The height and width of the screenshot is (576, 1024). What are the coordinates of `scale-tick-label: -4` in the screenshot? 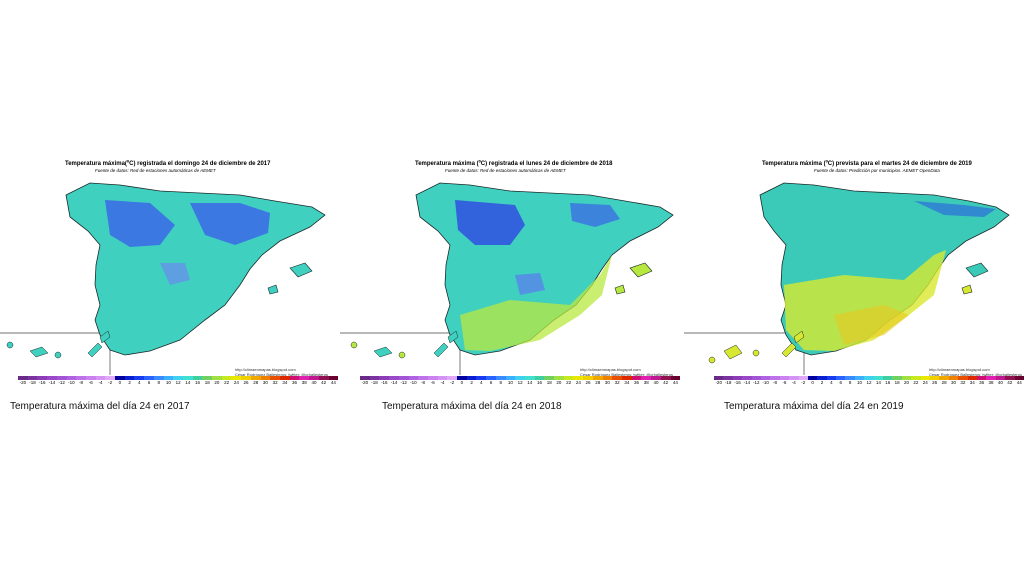 It's located at (442, 382).